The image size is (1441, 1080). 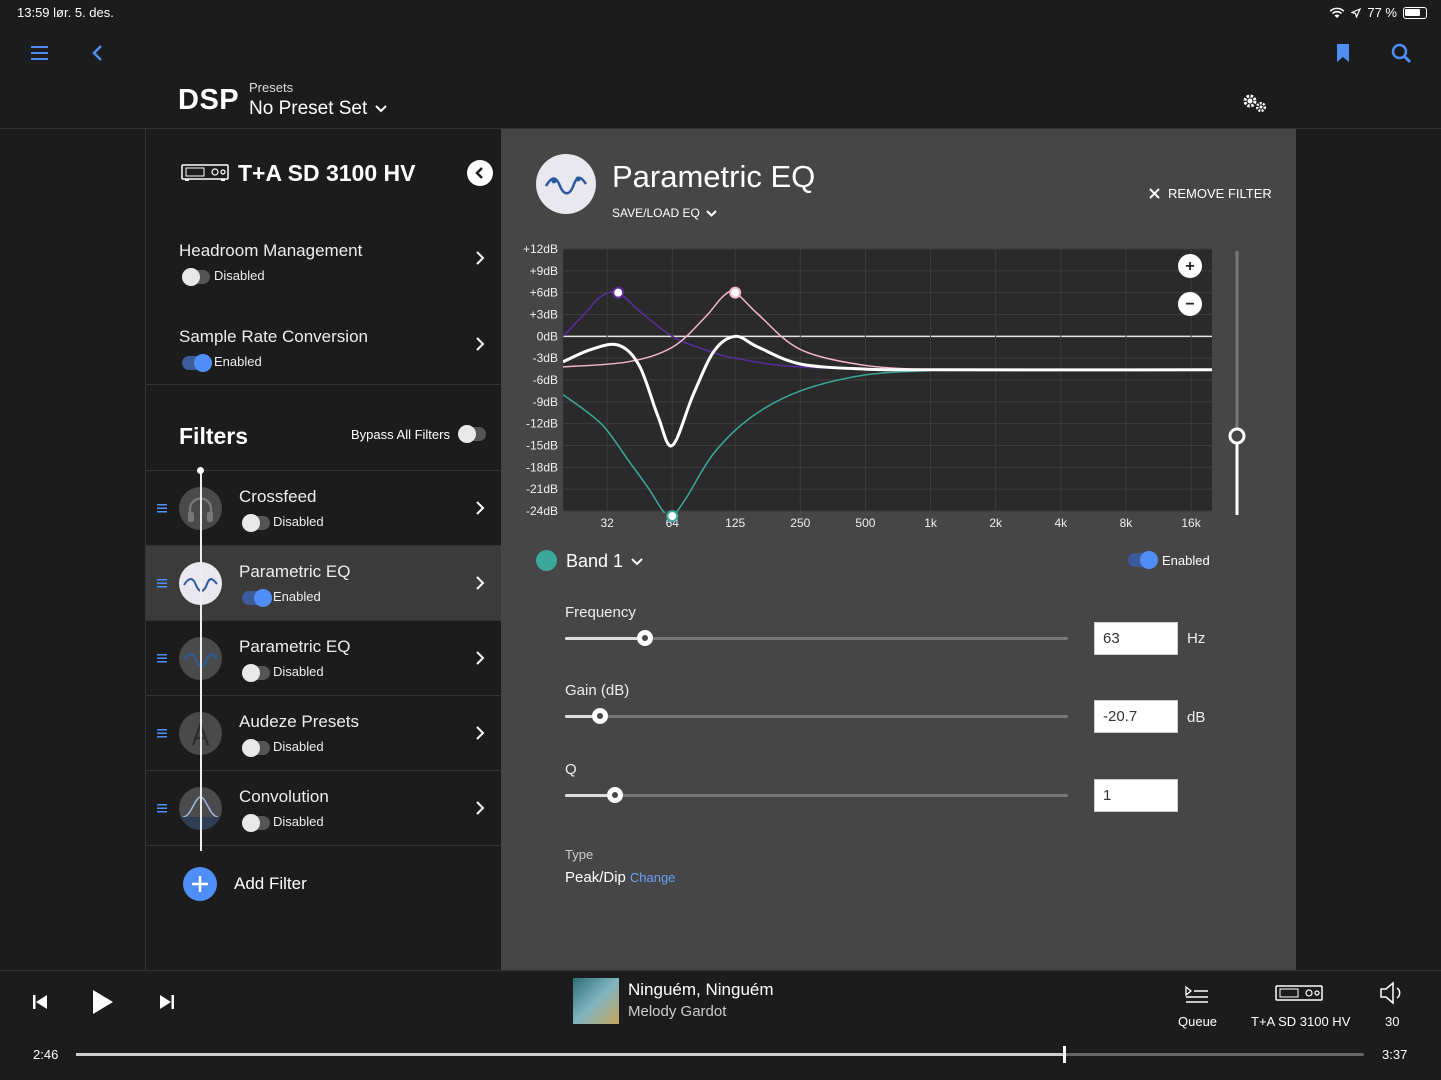 What do you see at coordinates (318, 109) in the screenshot?
I see `preset-dropdown: No Preset Set` at bounding box center [318, 109].